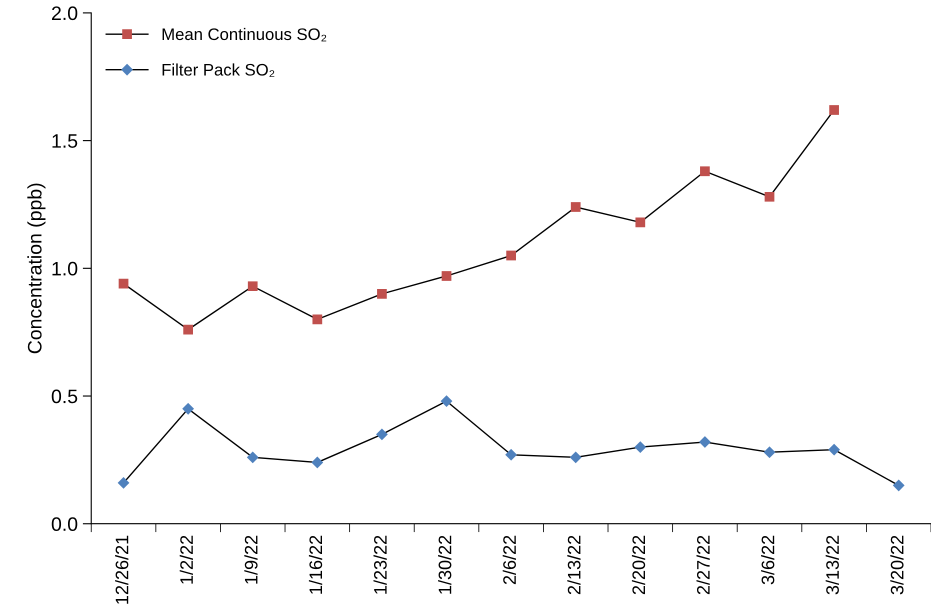 The image size is (931, 614). Describe the element at coordinates (251, 560) in the screenshot. I see `x-tick-label: 1/9/22` at that location.